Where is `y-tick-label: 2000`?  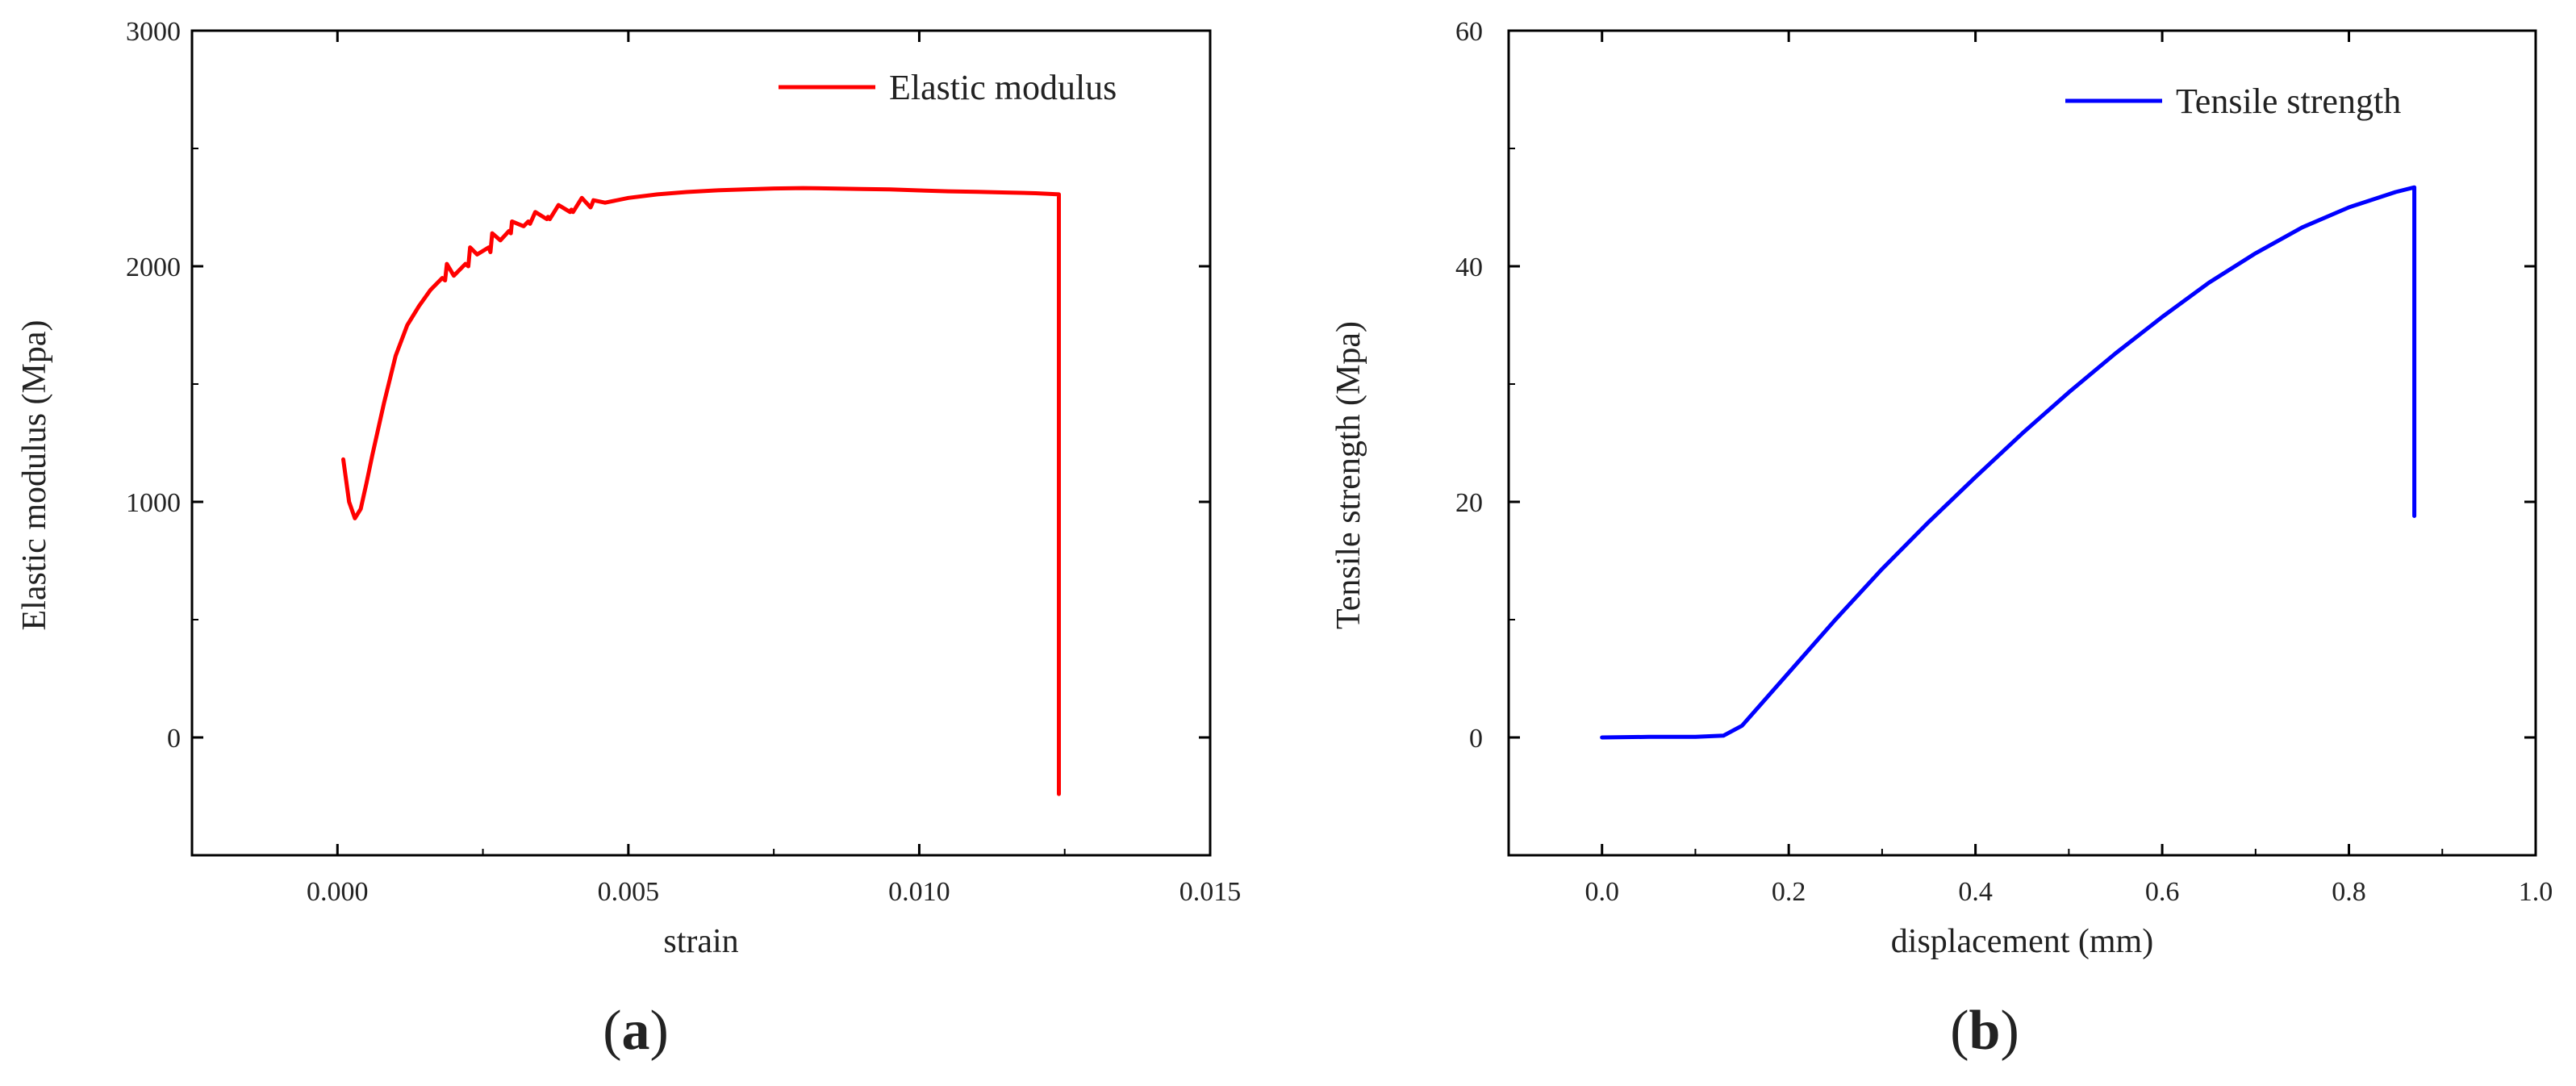 y-tick-label: 2000 is located at coordinates (153, 267).